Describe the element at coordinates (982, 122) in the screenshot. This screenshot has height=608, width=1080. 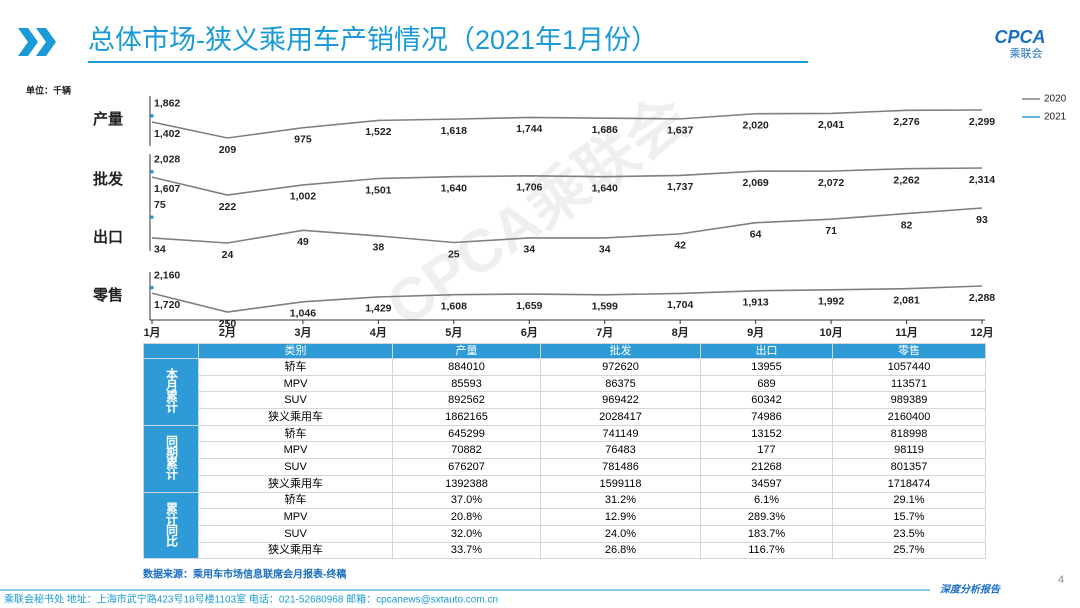
I see `data-label: 2,299` at that location.